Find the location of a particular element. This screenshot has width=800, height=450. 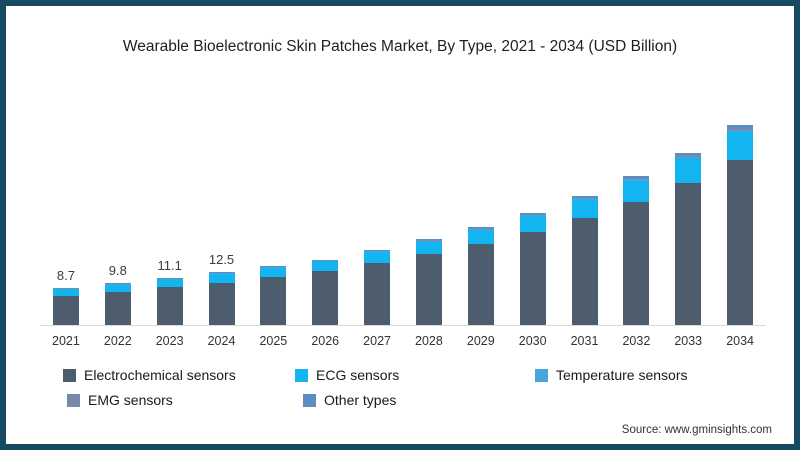

legend-label: Temperature sensors is located at coordinates (622, 375).